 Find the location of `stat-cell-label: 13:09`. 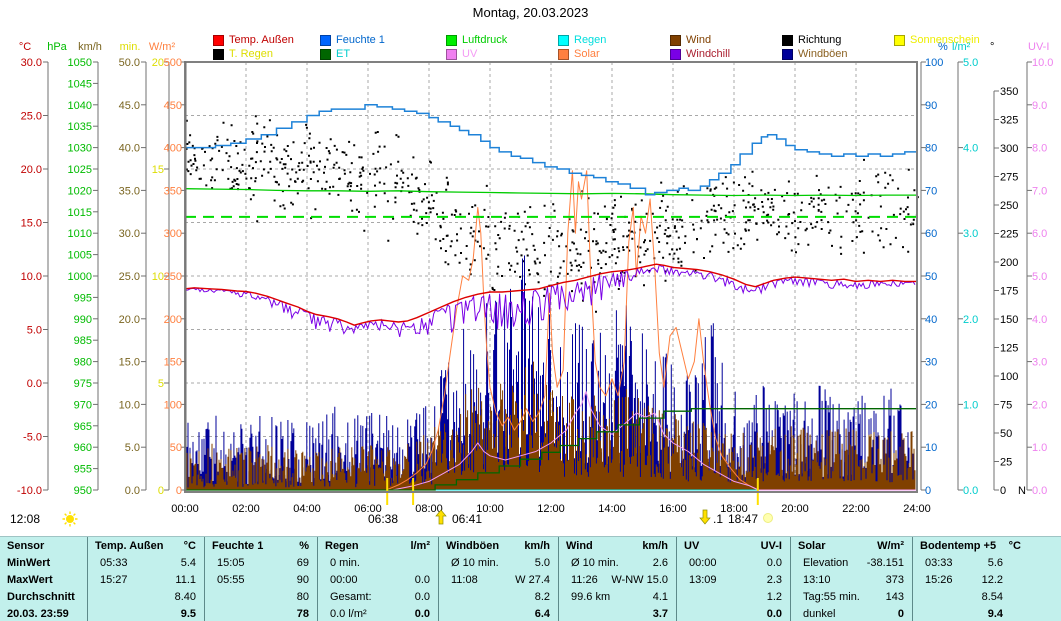

stat-cell-label: 13:09 is located at coordinates (703, 579).